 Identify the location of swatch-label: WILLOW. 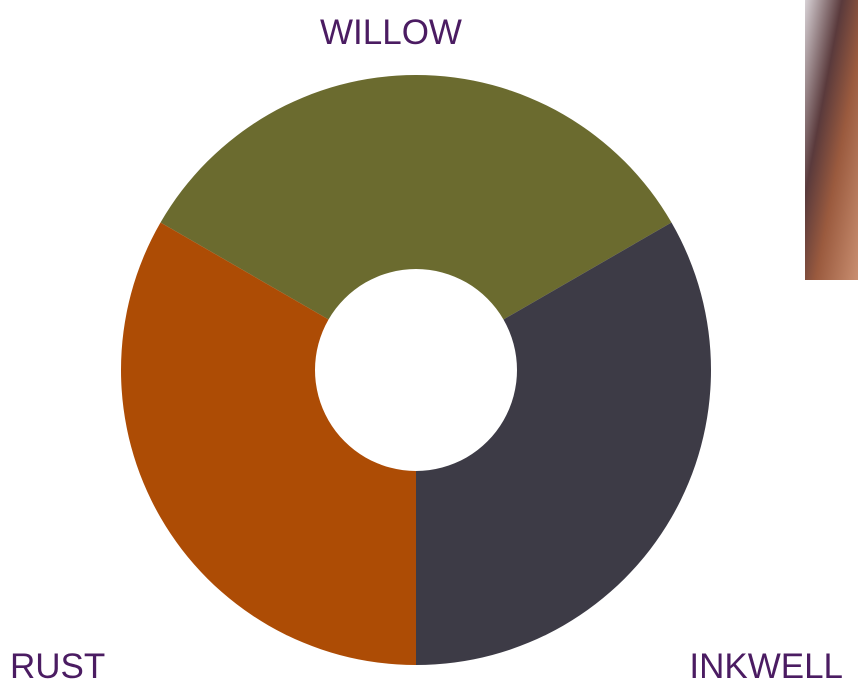
(391, 32).